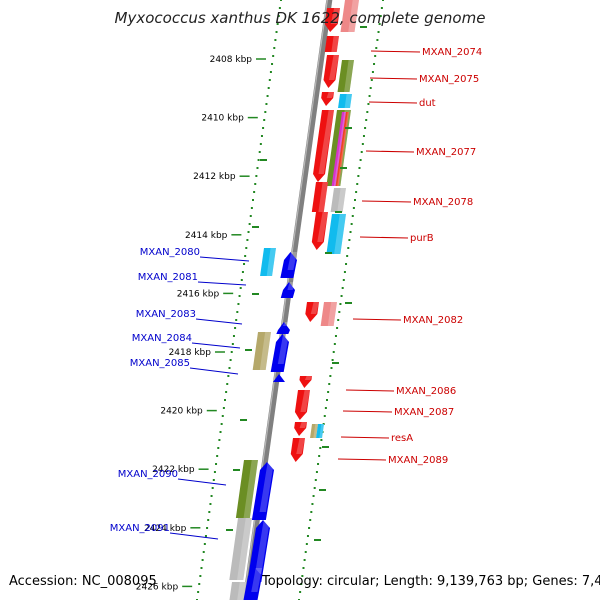 This screenshot has height=604, width=600. What do you see at coordinates (427, 103) in the screenshot?
I see `gene-label-forward: dut` at bounding box center [427, 103].